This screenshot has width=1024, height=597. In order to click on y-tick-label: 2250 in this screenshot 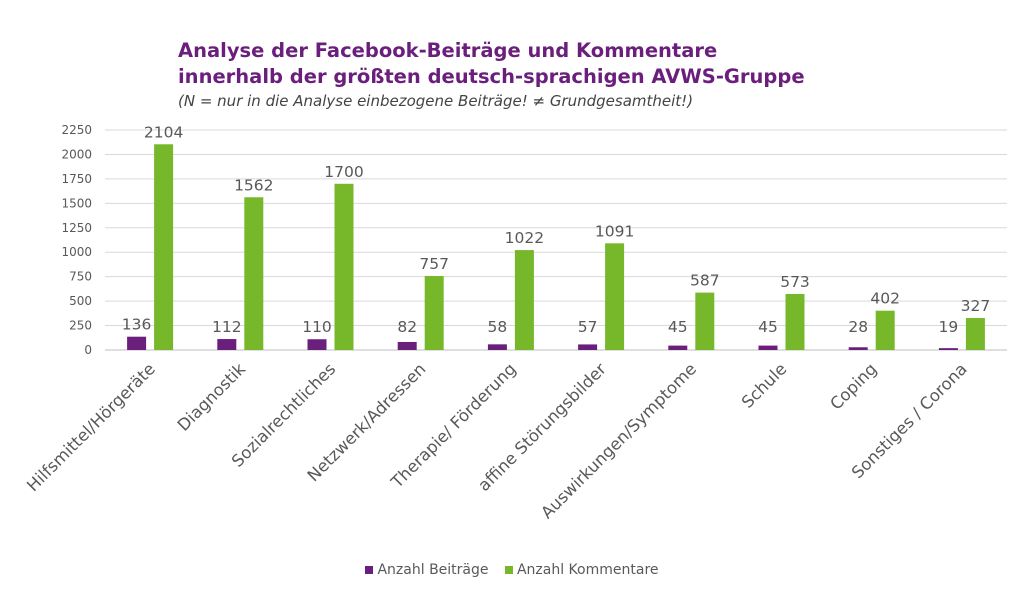, I will do `click(76, 130)`.